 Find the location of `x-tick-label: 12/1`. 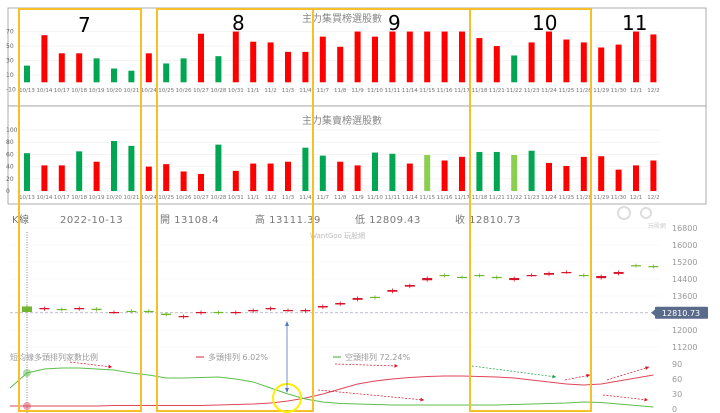

x-tick-label: 12/1 is located at coordinates (636, 198).